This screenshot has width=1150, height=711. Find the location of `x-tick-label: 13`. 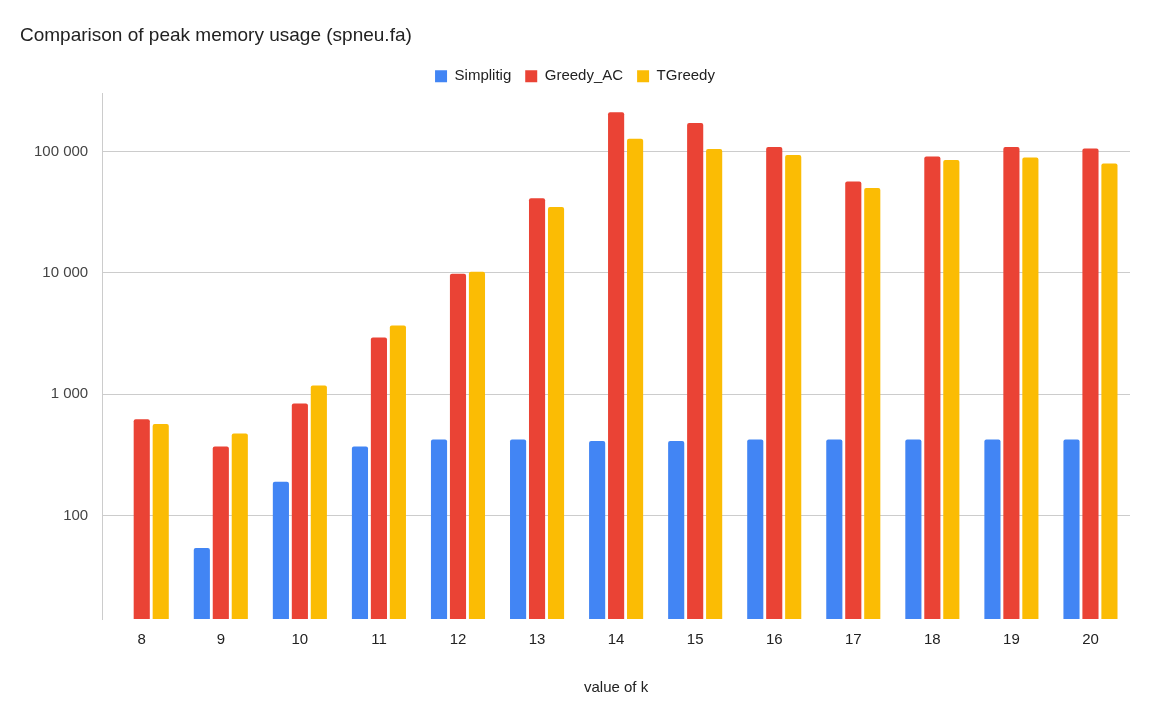

x-tick-label: 13 is located at coordinates (537, 639).